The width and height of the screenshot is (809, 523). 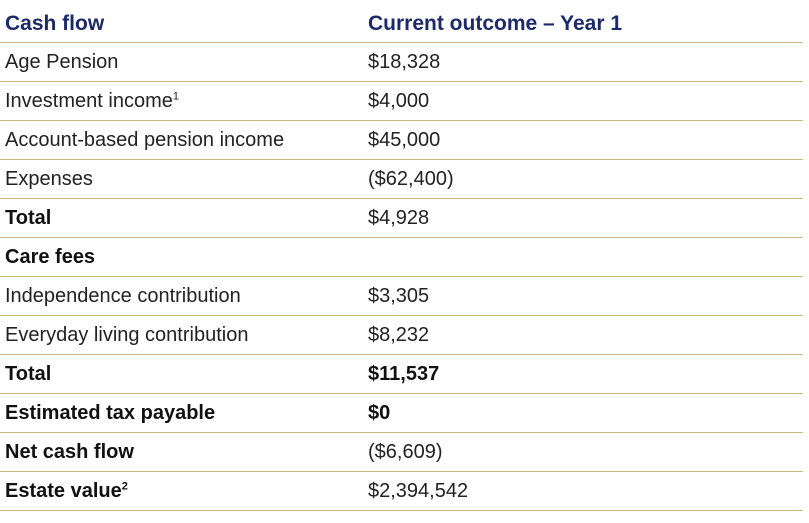 What do you see at coordinates (418, 491) in the screenshot?
I see `row-value: $2,394,542` at bounding box center [418, 491].